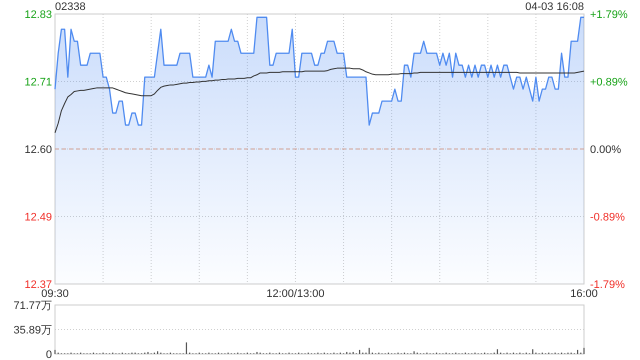 The width and height of the screenshot is (640, 360). What do you see at coordinates (609, 15) in the screenshot?
I see `y2-tick-label: +1.79%` at bounding box center [609, 15].